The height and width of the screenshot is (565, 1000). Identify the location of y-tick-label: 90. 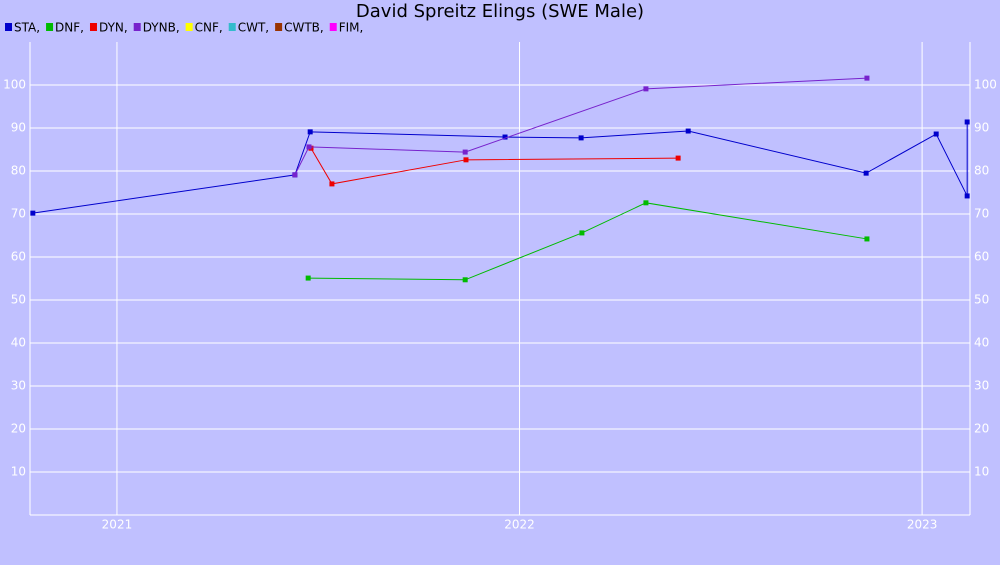
(18, 128).